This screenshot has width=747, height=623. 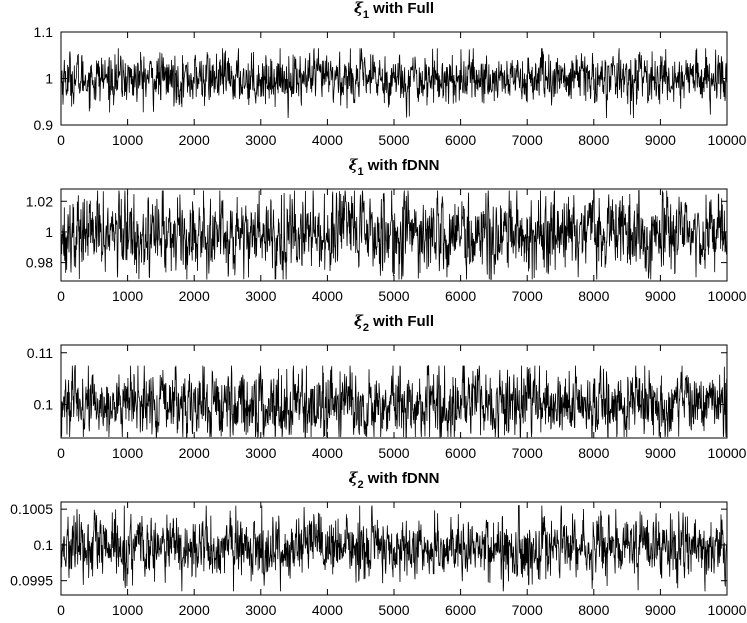 What do you see at coordinates (39, 201) in the screenshot?
I see `y-tick-label: 1.02` at bounding box center [39, 201].